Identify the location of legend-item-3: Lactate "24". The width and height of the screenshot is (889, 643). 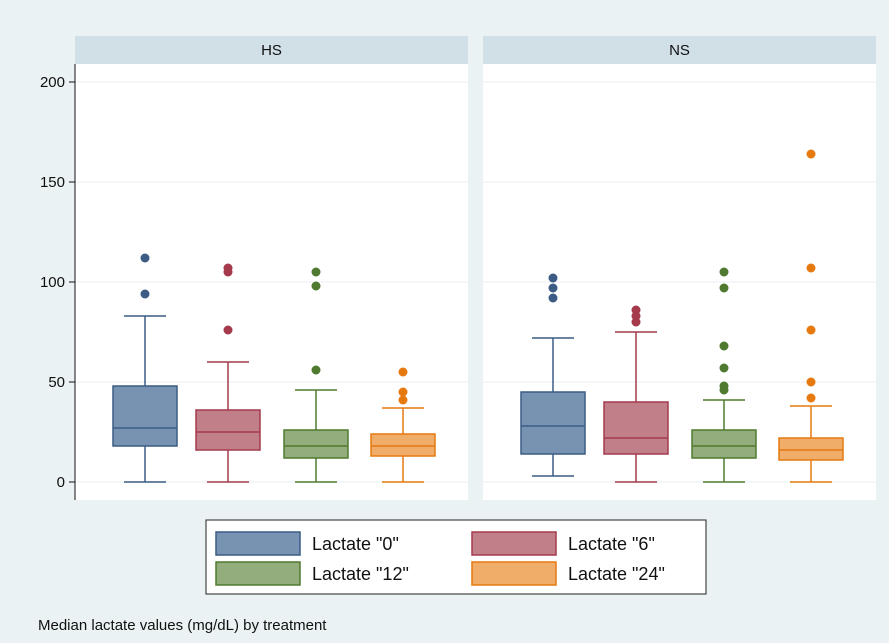
(568, 573).